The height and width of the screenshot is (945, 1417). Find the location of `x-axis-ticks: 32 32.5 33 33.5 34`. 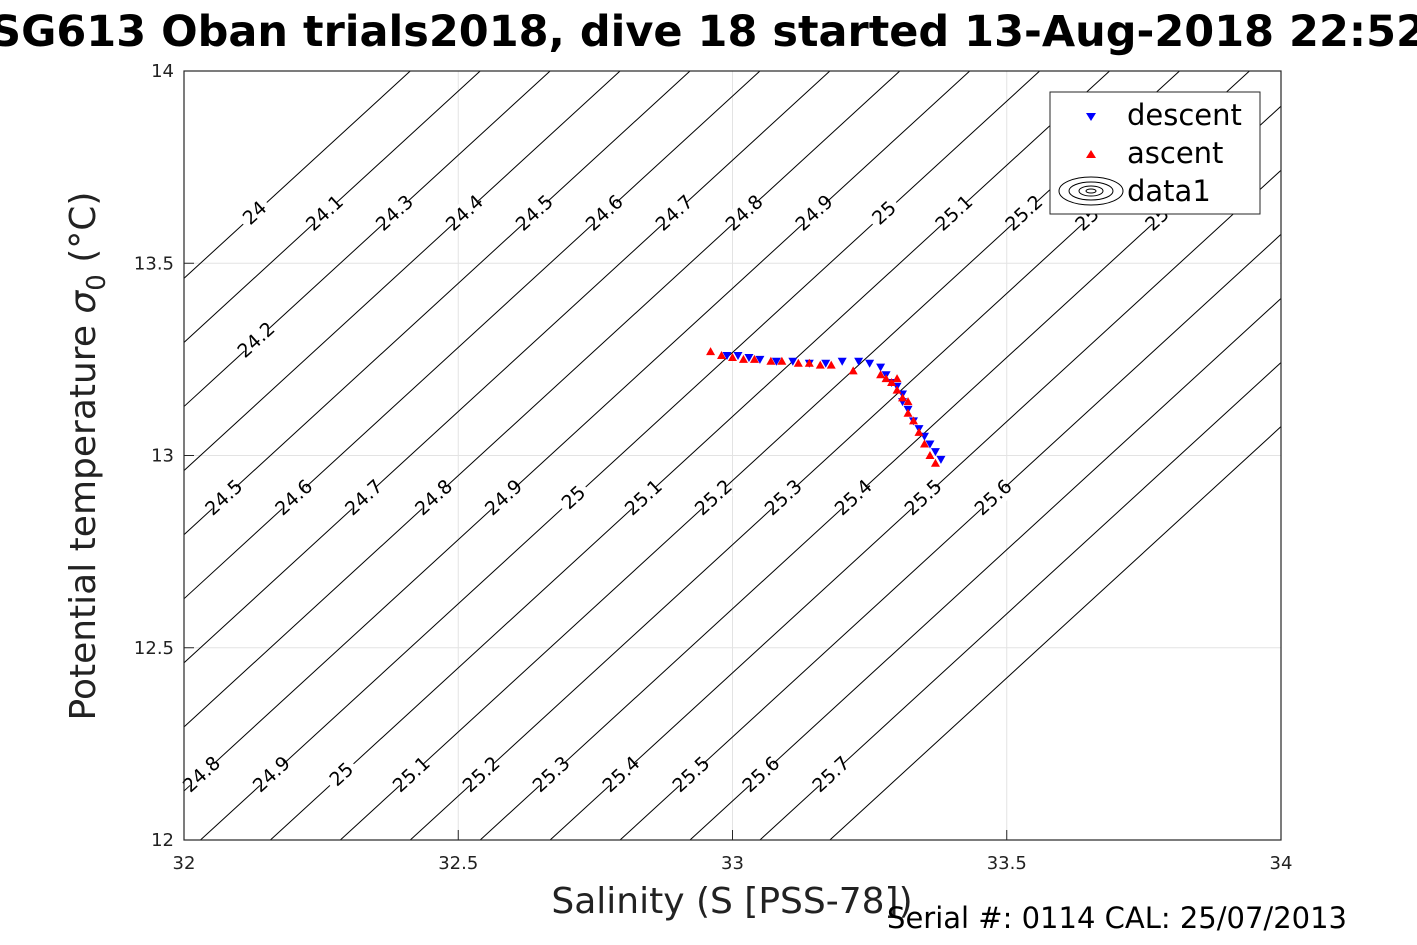

x-axis-ticks: 32 32.5 33 33.5 34 is located at coordinates (733, 852).